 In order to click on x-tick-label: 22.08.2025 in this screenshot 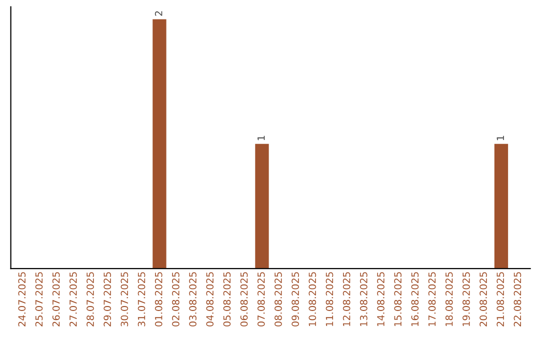, I will do `click(518, 299)`.